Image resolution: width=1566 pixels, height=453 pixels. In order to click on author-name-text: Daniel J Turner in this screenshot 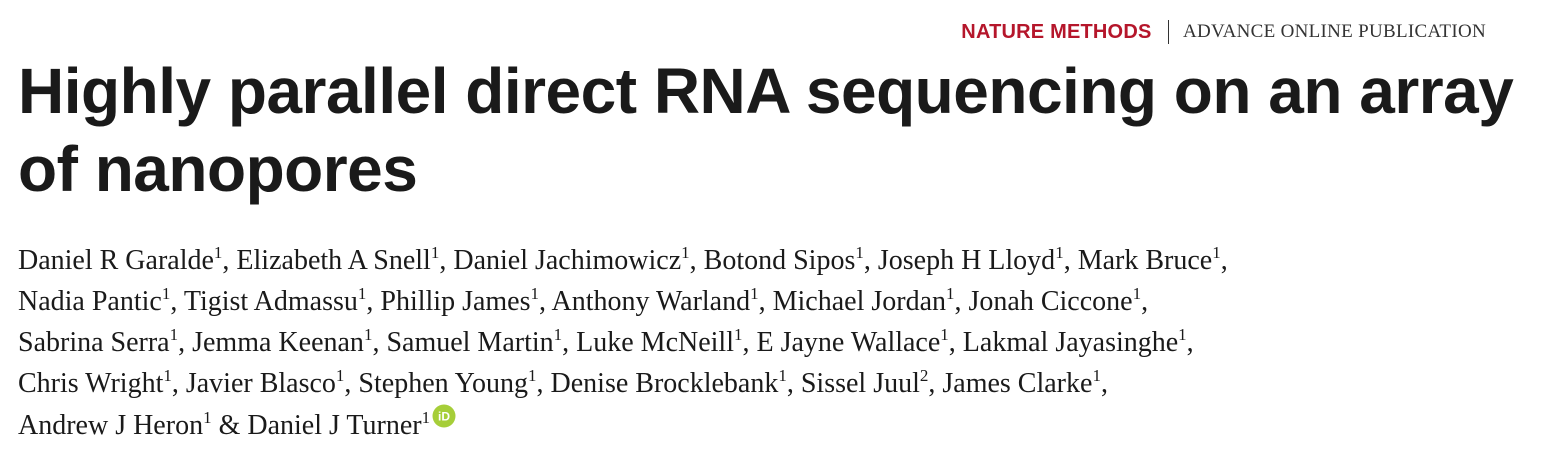, I will do `click(334, 425)`.